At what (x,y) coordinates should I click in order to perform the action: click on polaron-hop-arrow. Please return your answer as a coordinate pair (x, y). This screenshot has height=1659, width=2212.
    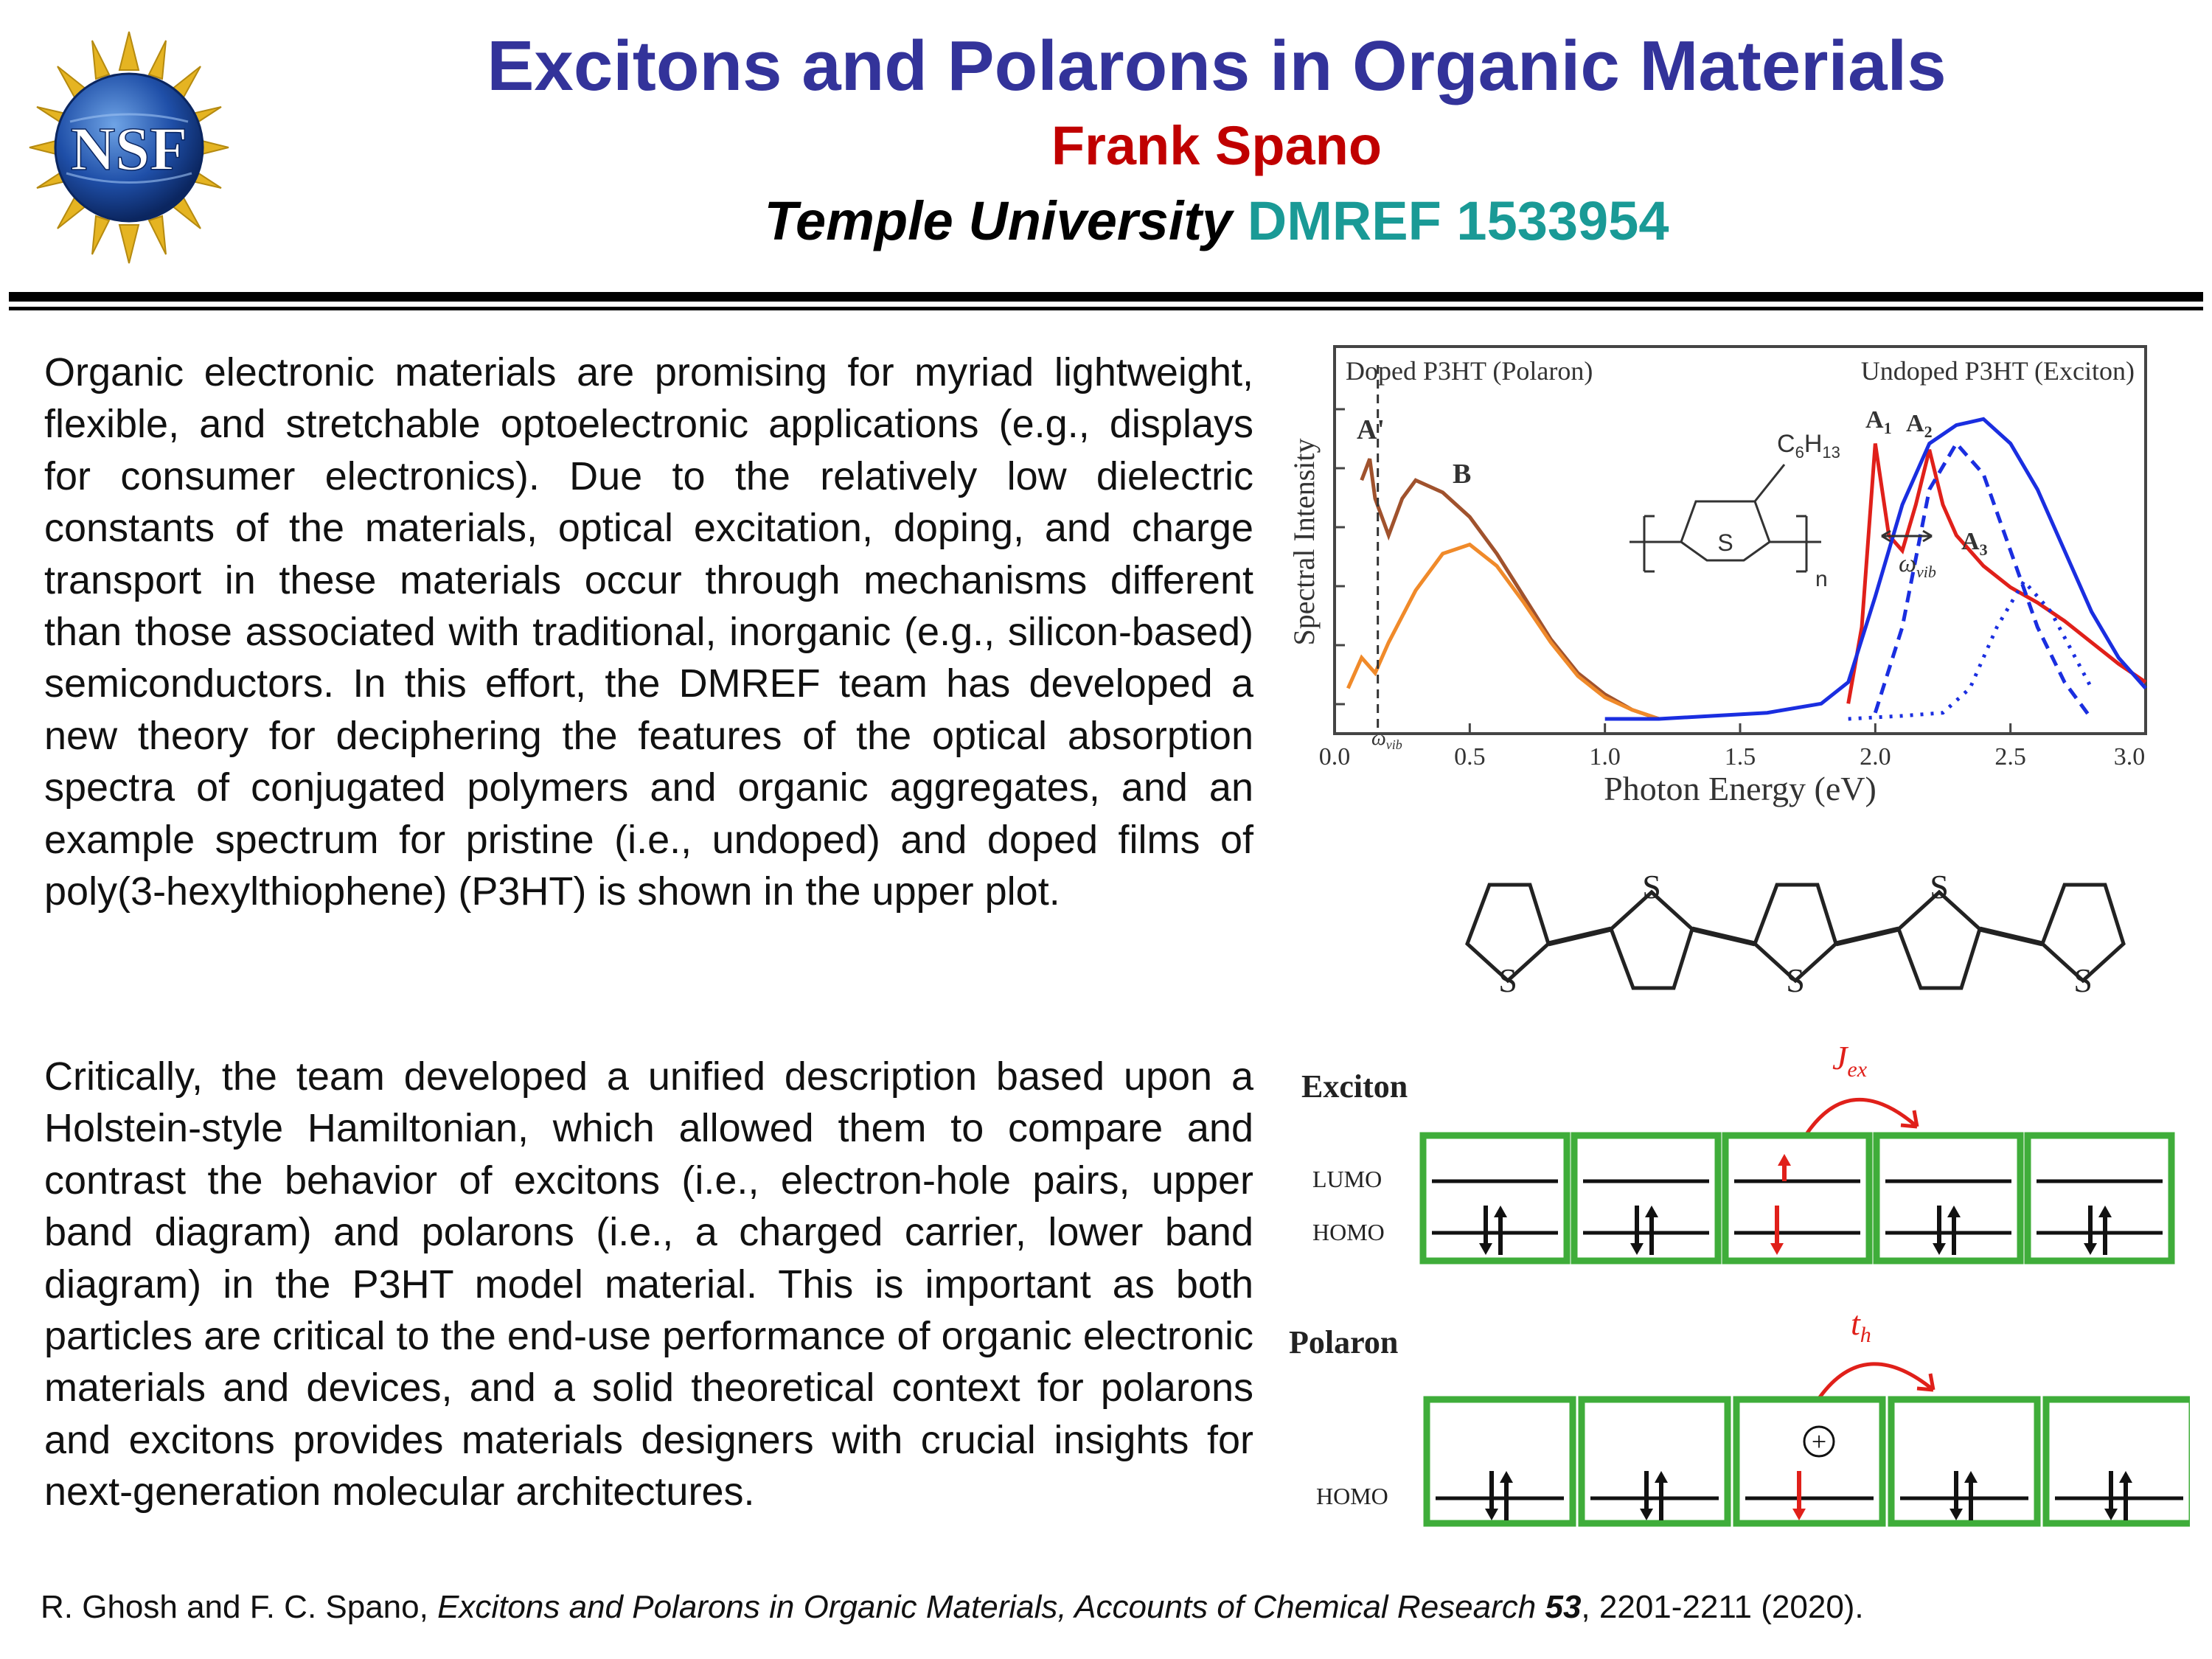
    Looking at the image, I should click on (1876, 1380).